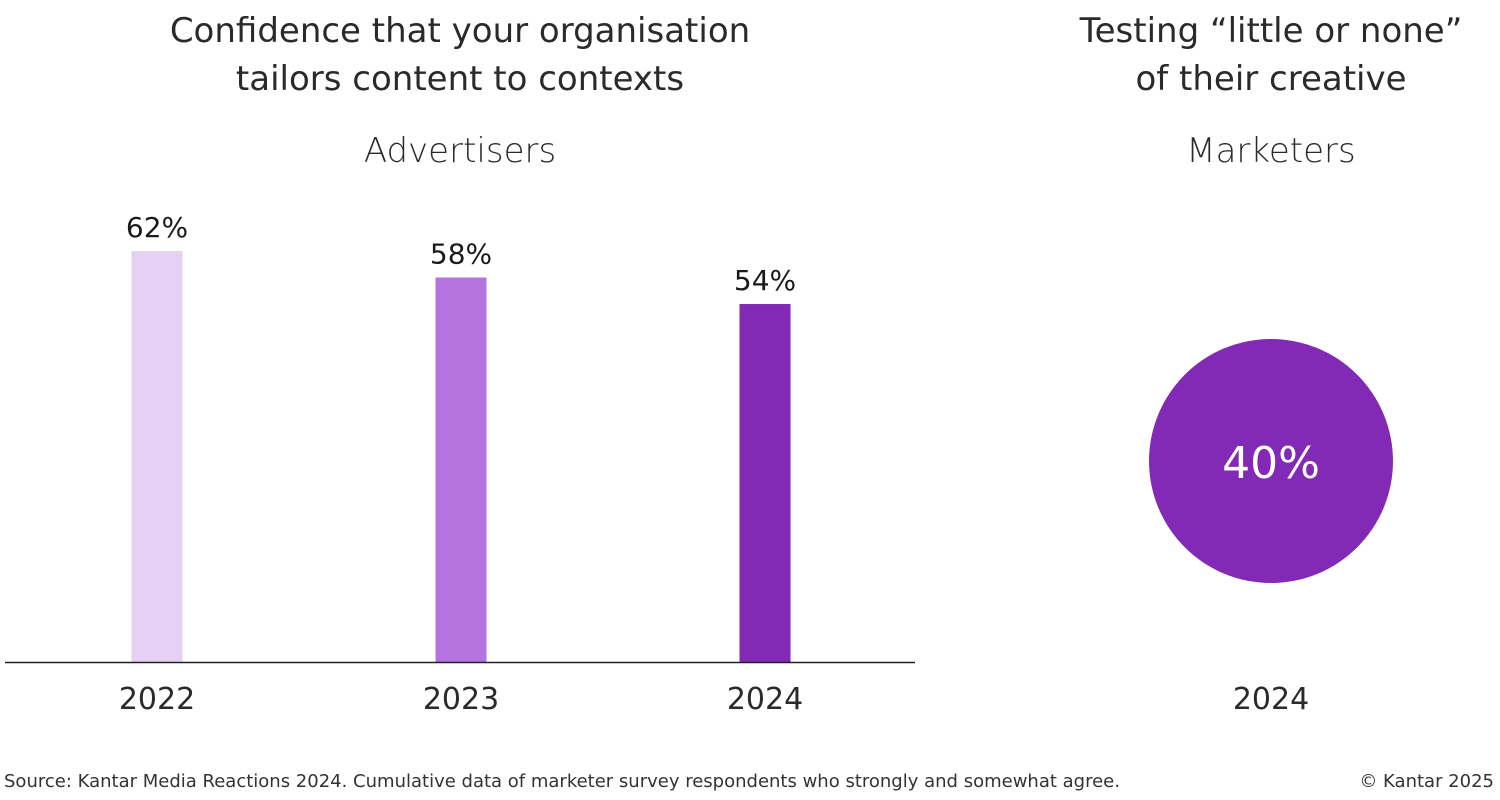  I want to click on bar-2024, so click(765, 483).